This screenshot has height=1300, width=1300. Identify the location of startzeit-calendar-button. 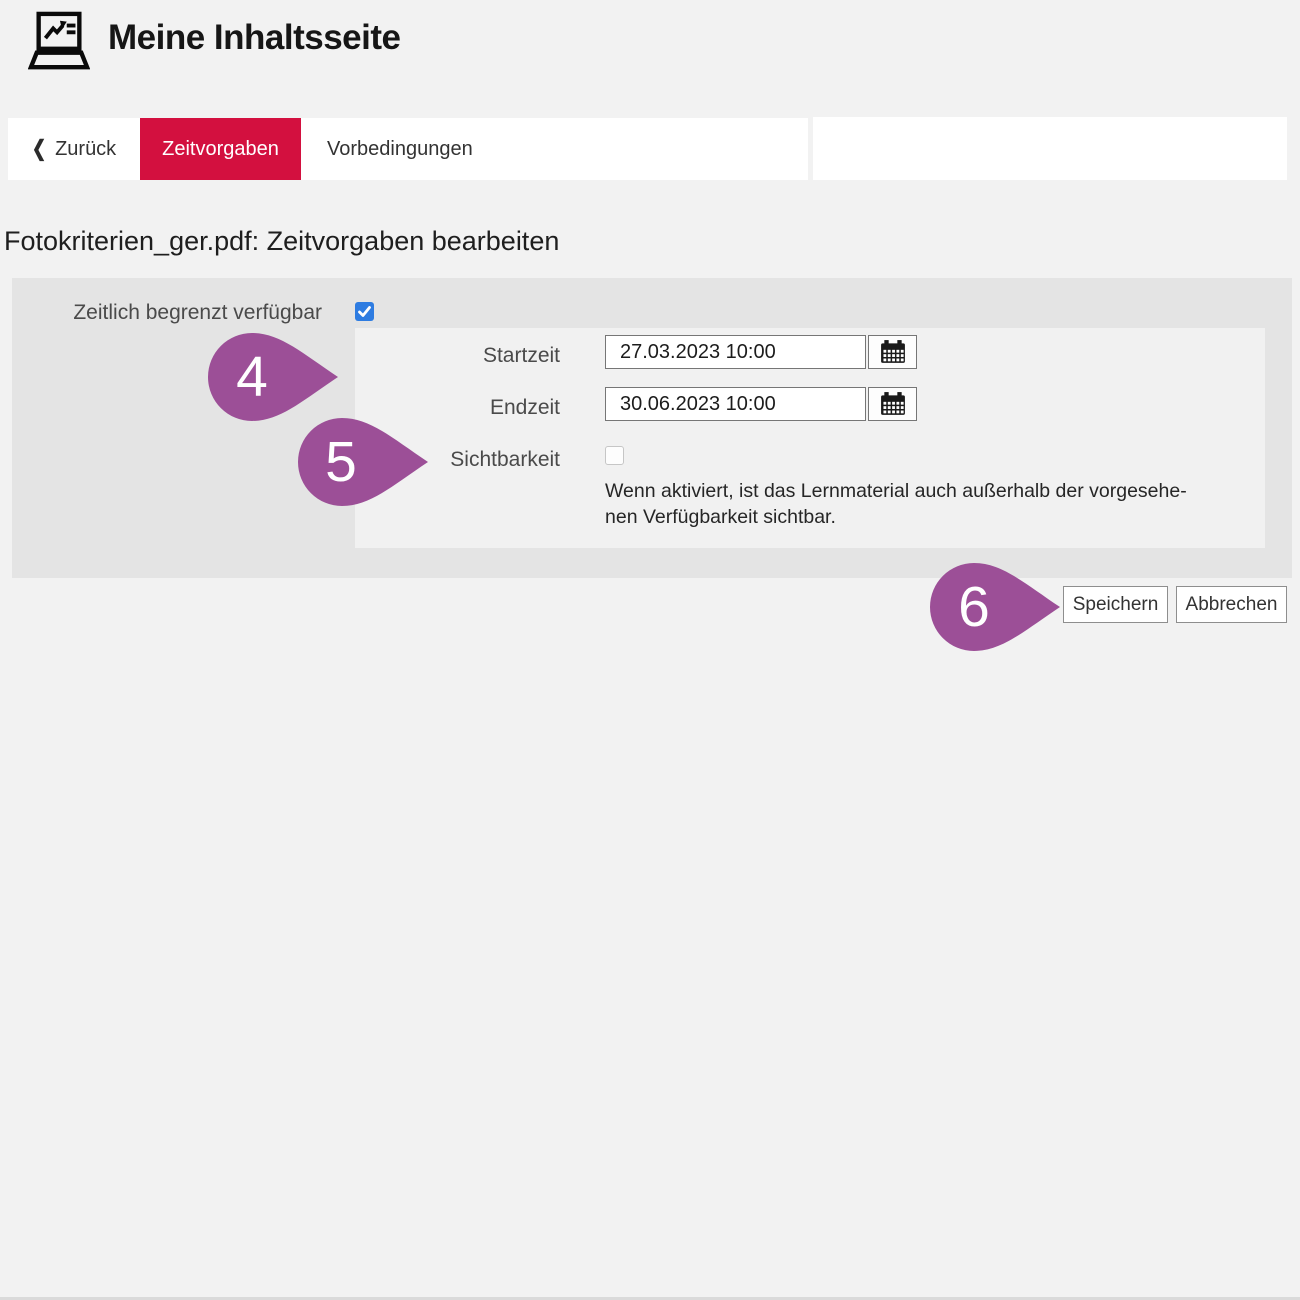
(892, 352).